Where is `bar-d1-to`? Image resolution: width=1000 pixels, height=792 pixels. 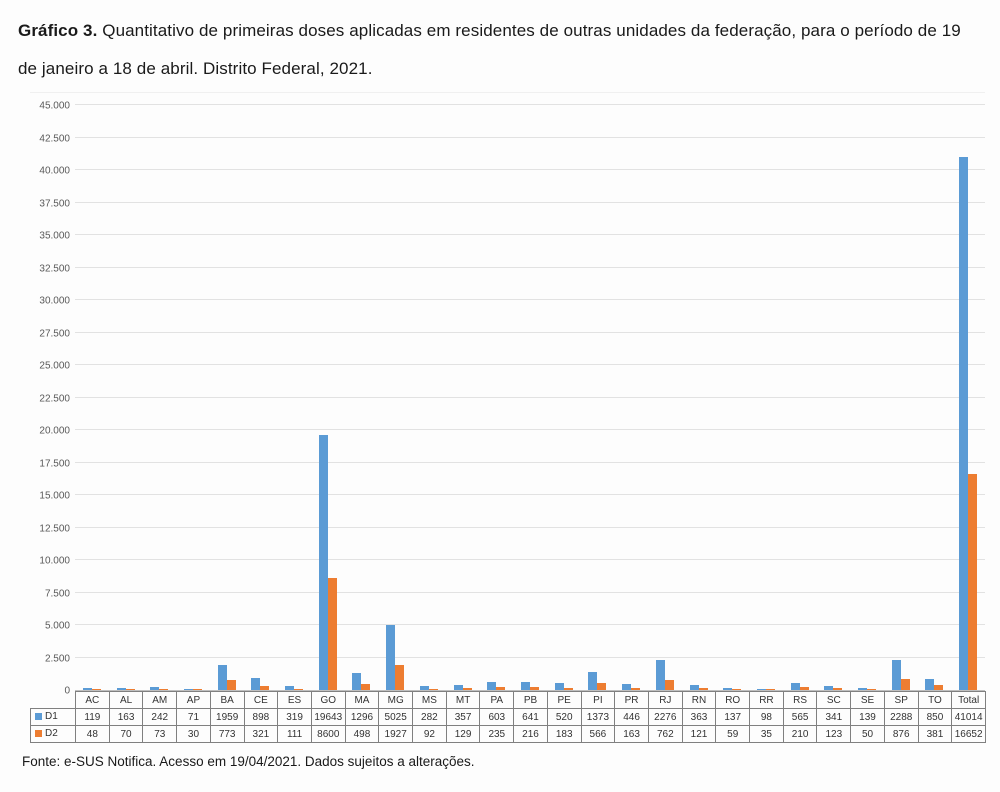
bar-d1-to is located at coordinates (930, 684).